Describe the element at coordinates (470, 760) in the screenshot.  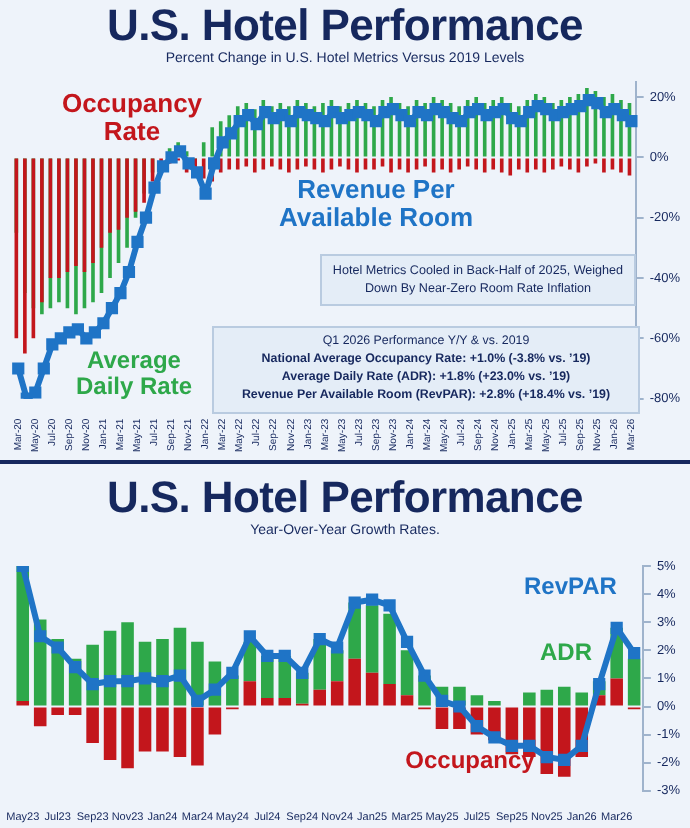
I see `series-label: Occupancy` at that location.